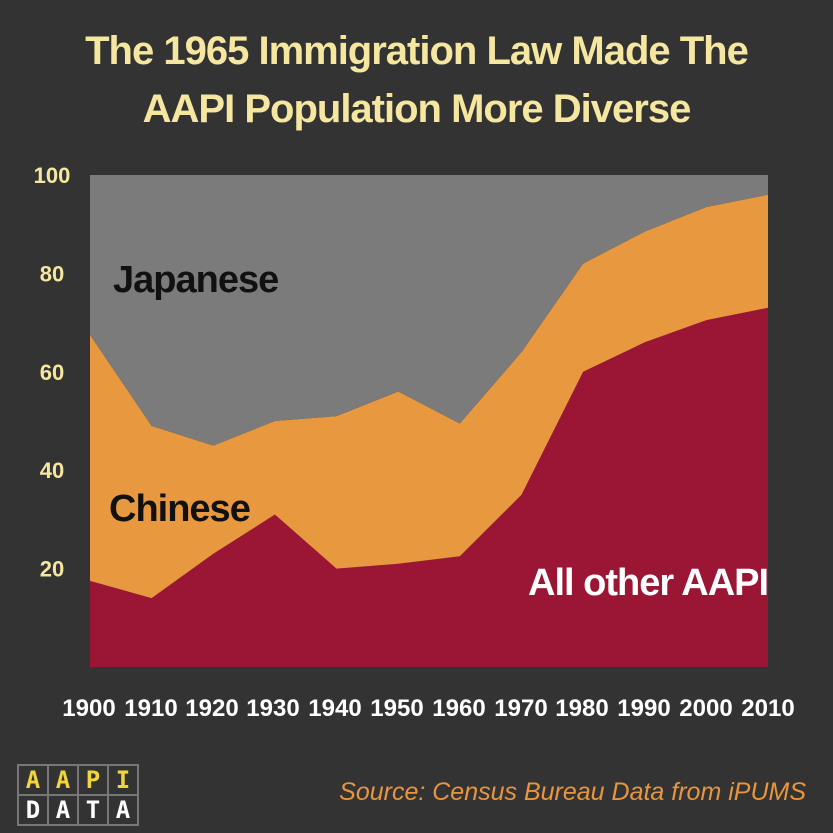 This screenshot has height=833, width=833. I want to click on x-tick-label: 1990, so click(643, 708).